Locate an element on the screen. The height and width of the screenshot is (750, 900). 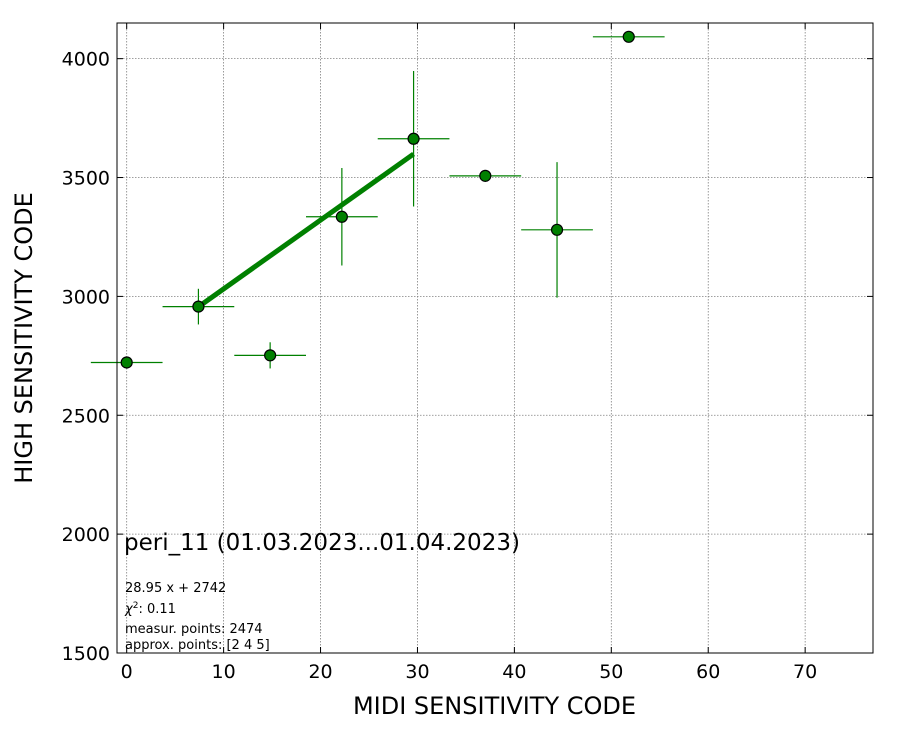
fit-line is located at coordinates (306, 230).